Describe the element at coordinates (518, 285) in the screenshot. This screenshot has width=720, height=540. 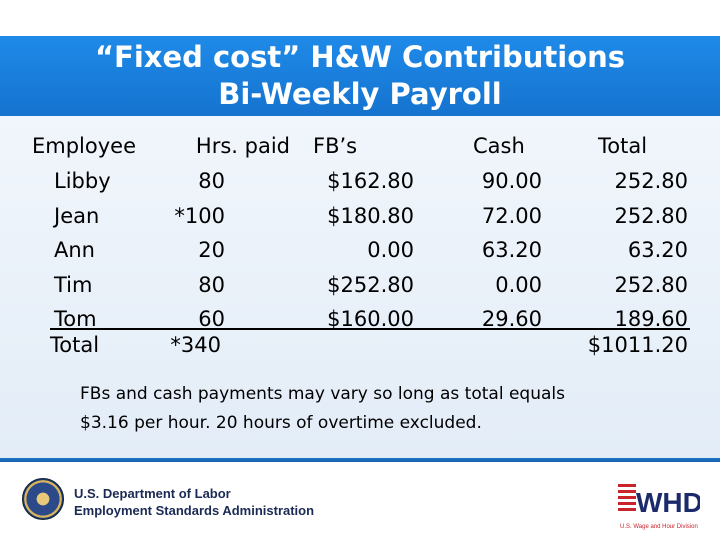
I see `row-tim-cash: 0.00` at that location.